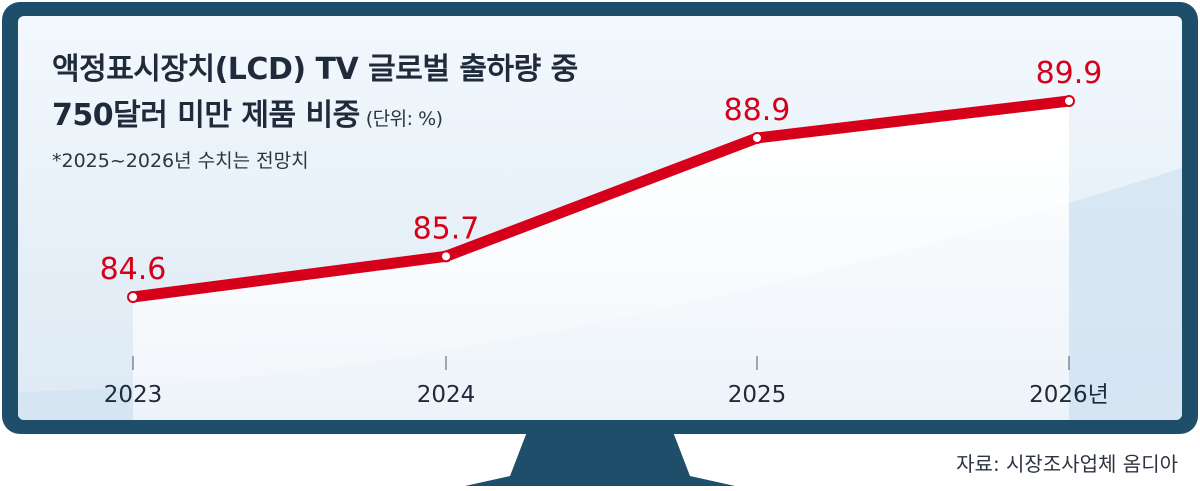  I want to click on x-axis-labels: 2023 2024 2025 2026년, so click(606, 395).